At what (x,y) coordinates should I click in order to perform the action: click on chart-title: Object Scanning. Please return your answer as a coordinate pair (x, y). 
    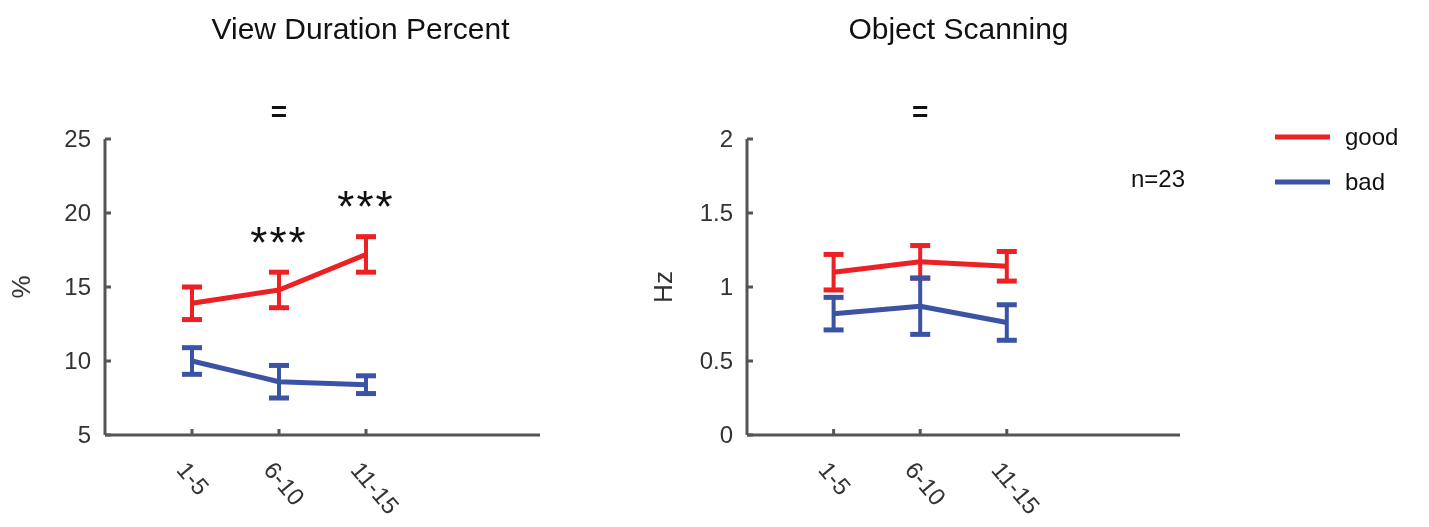
    Looking at the image, I should click on (958, 28).